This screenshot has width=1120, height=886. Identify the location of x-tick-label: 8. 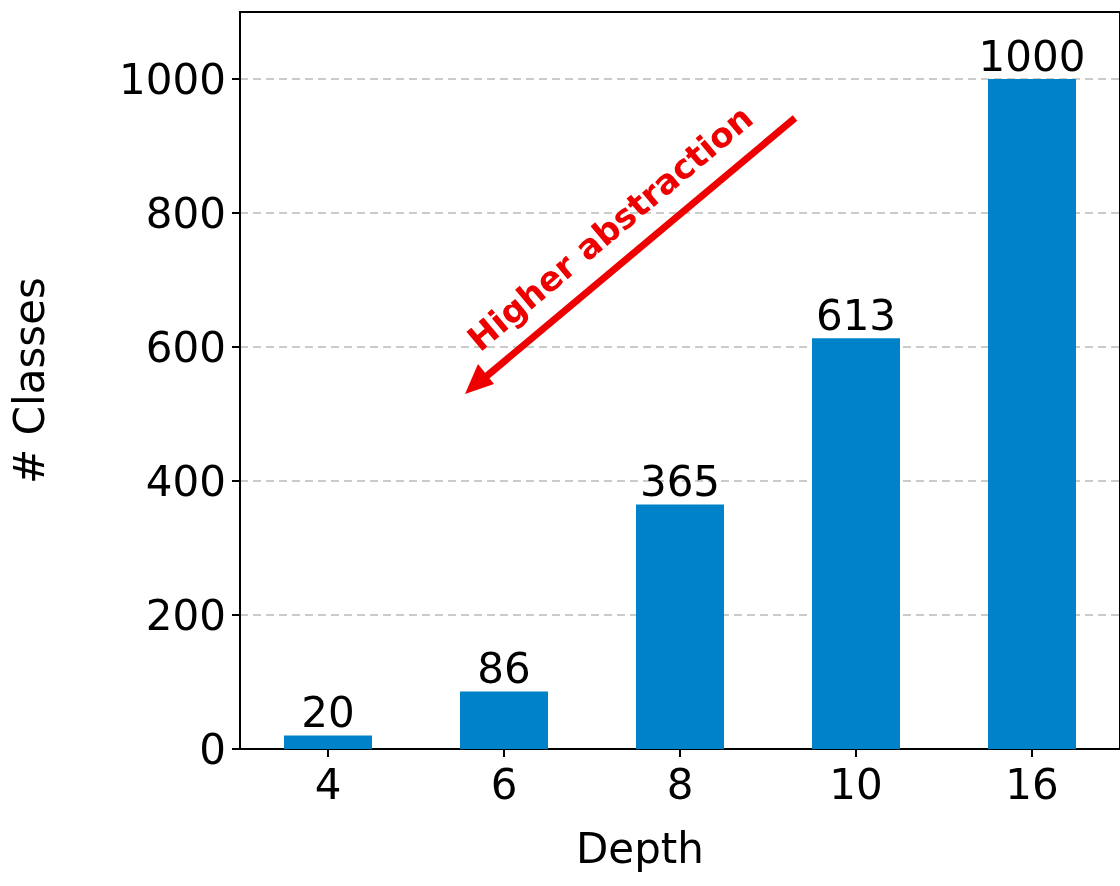
(680, 784).